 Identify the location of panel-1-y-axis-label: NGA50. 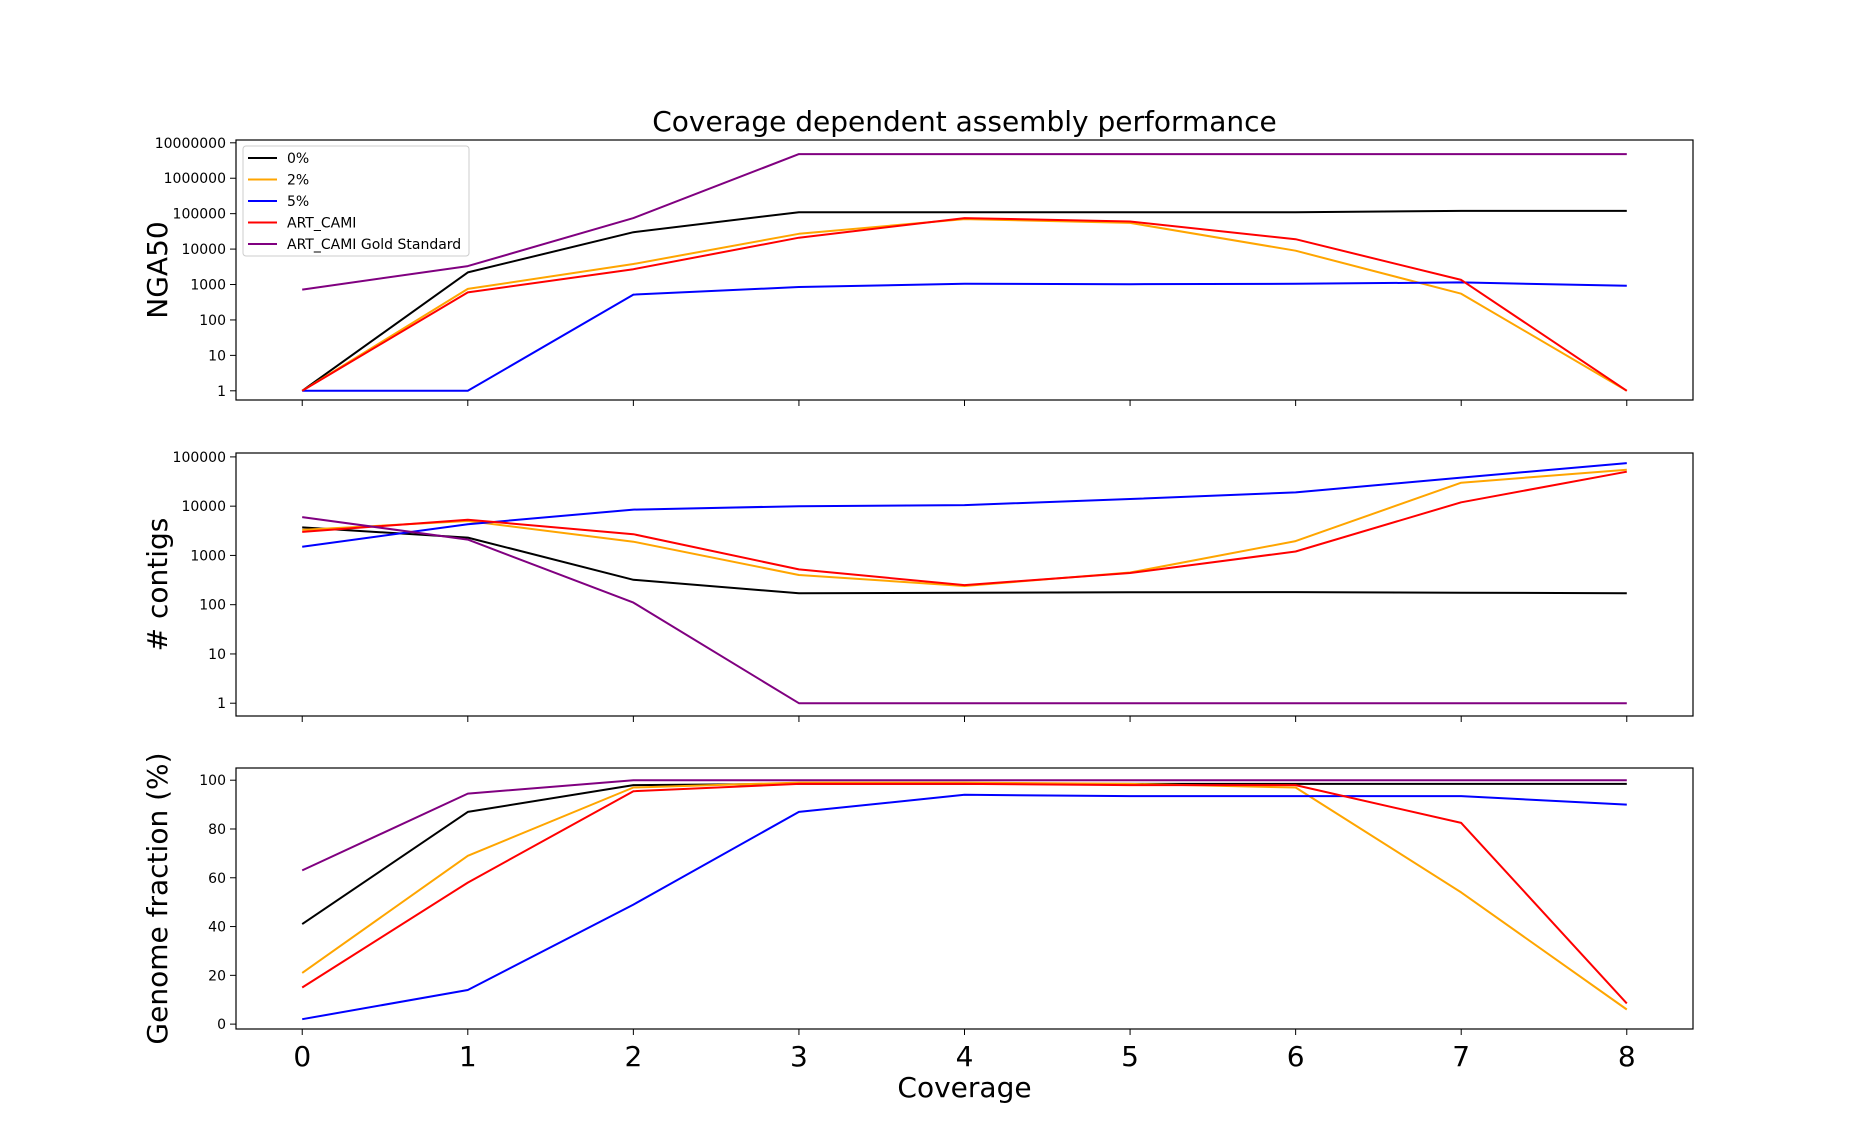
(157, 269).